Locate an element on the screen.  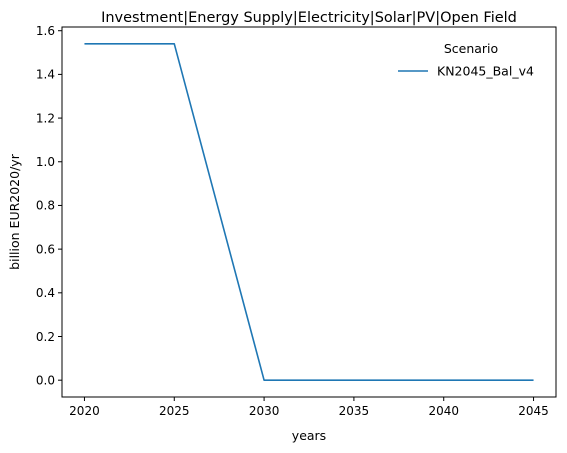
y-tick-label: 1.2 is located at coordinates (45, 118).